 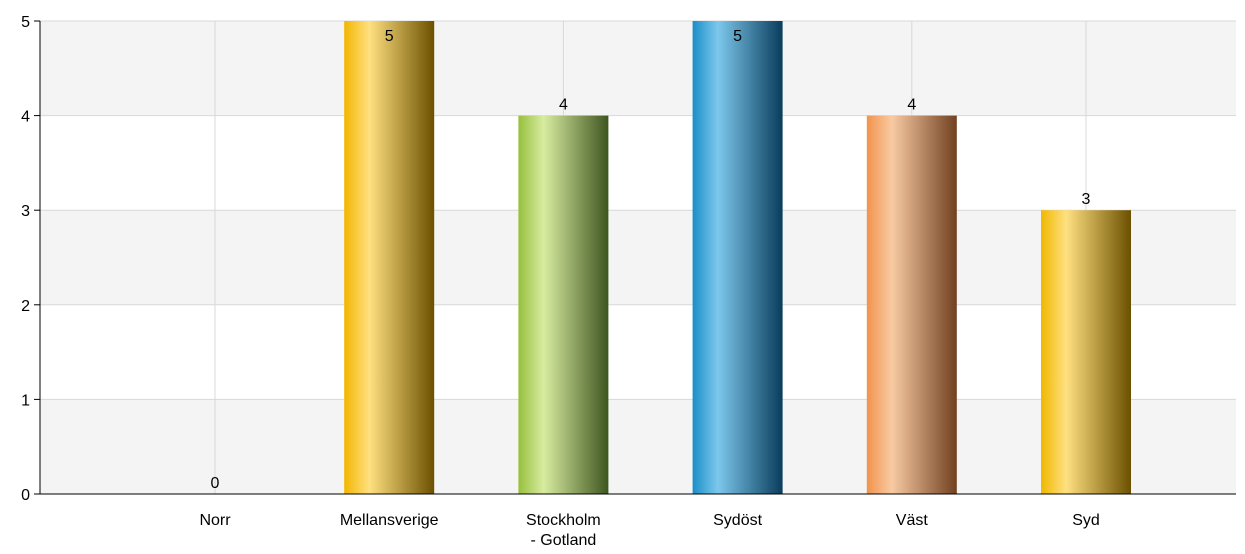 I want to click on x-category-label: Stockholm - Gotland, so click(x=563, y=530).